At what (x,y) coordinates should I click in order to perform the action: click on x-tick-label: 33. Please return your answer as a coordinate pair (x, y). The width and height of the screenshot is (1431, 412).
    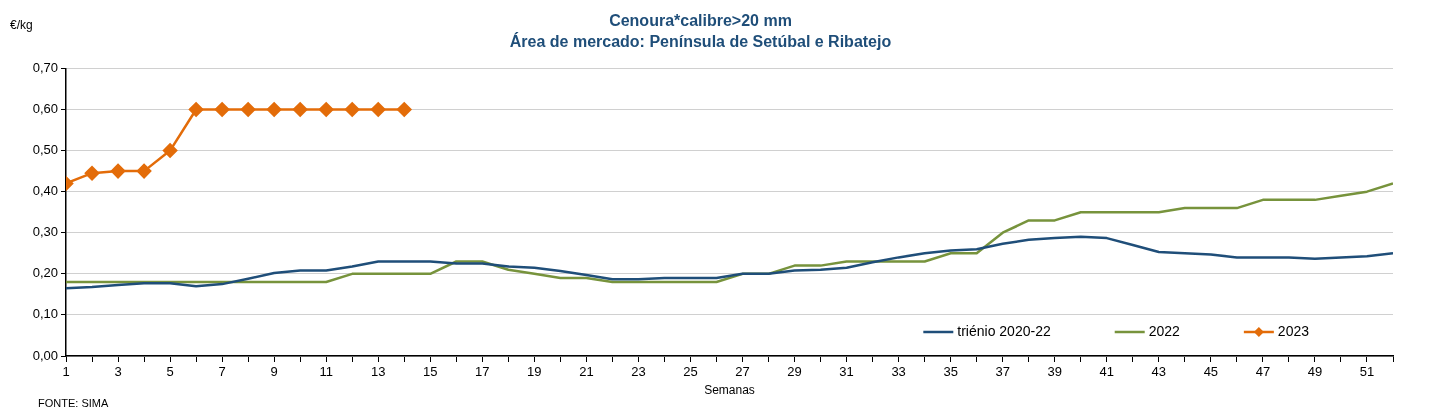
    Looking at the image, I should click on (898, 372).